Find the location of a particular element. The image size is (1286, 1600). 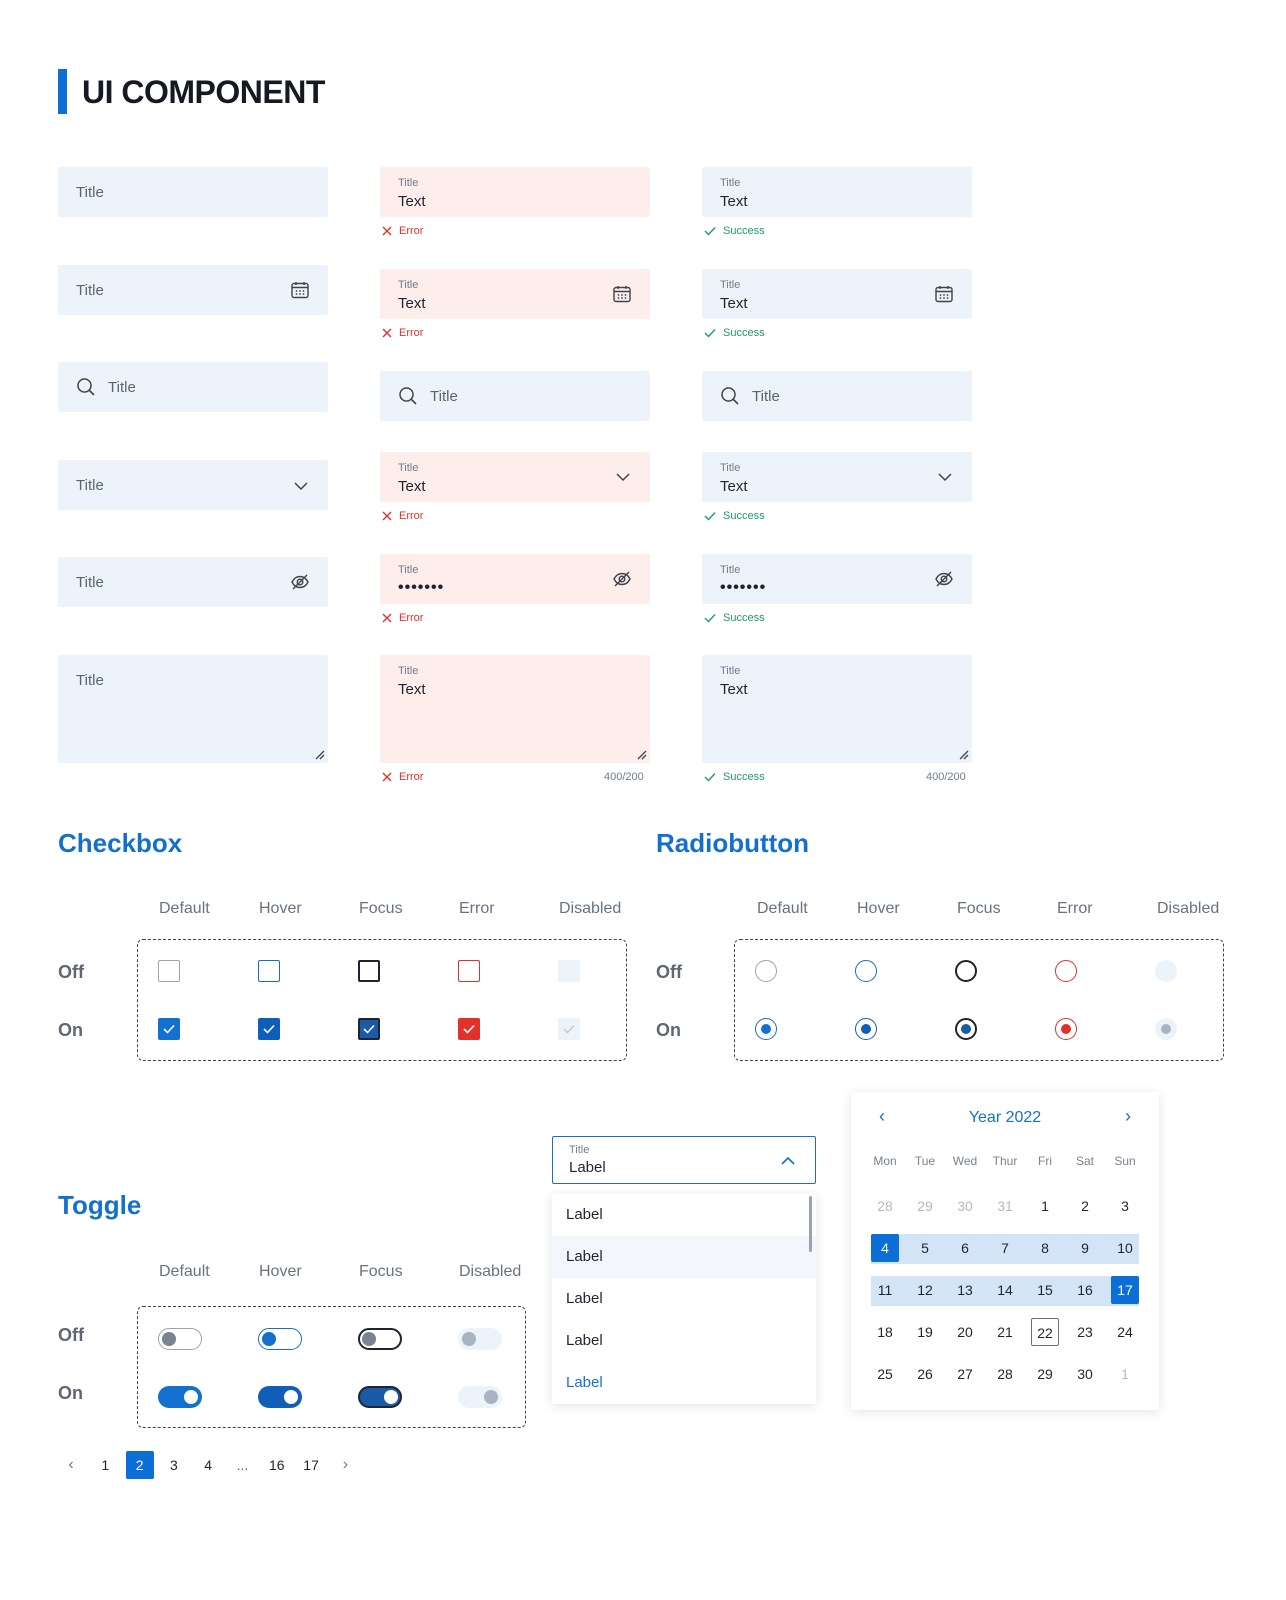

select-error: Title Text is located at coordinates (515, 477).